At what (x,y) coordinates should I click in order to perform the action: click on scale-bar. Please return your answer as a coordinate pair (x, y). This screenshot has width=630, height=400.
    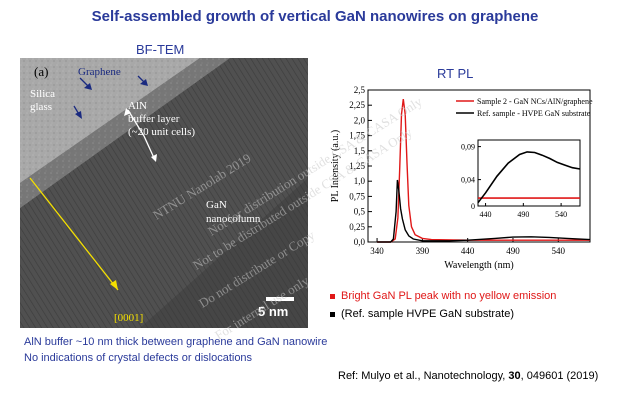
    Looking at the image, I should click on (280, 299).